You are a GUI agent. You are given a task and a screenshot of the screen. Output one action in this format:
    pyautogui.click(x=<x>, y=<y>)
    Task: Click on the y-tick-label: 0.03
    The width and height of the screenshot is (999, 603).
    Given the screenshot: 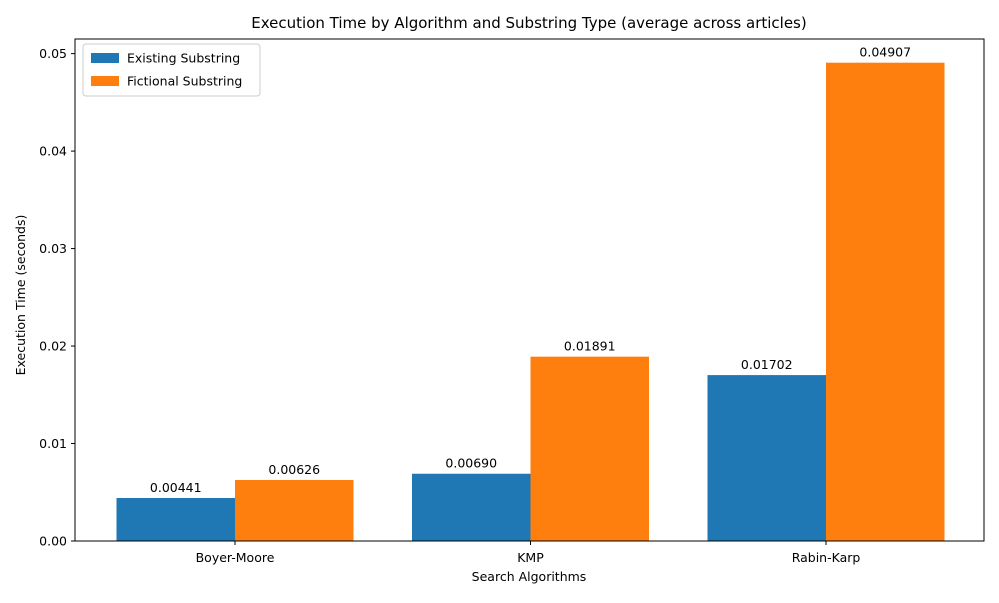 What is the action you would take?
    pyautogui.click(x=53, y=248)
    